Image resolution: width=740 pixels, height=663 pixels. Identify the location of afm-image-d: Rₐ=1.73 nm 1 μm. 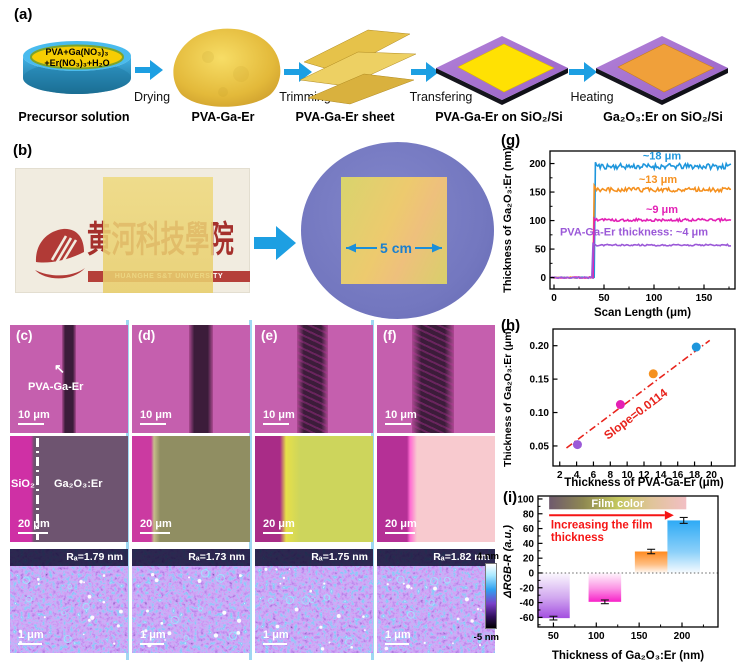
(191, 601).